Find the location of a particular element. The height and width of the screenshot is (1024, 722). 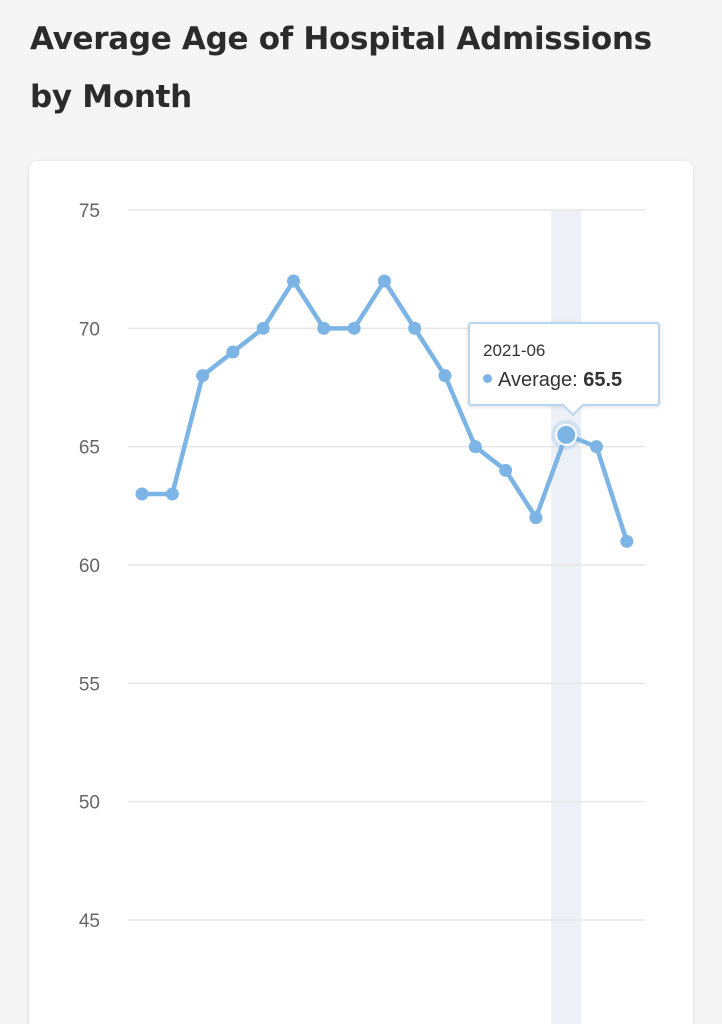

y-tick-label: 45 is located at coordinates (89, 921).